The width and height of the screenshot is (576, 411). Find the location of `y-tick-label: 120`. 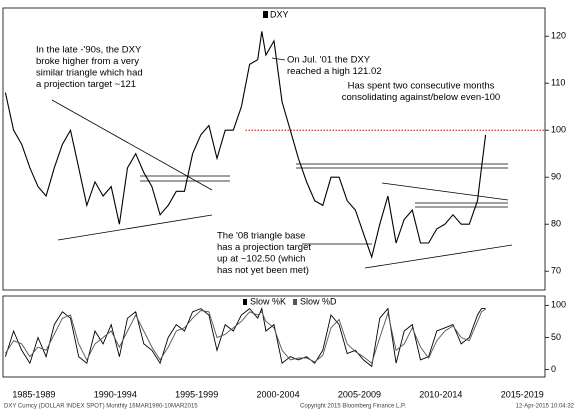

y-tick-label: 120 is located at coordinates (558, 36).